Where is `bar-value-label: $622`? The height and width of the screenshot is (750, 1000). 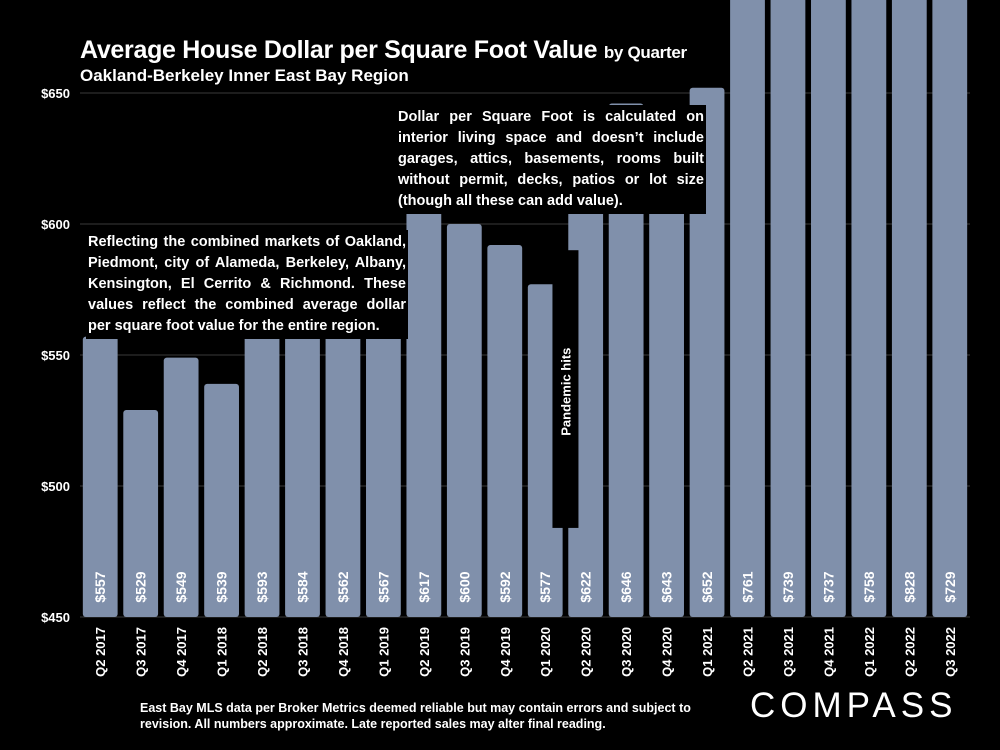 bar-value-label: $622 is located at coordinates (586, 586).